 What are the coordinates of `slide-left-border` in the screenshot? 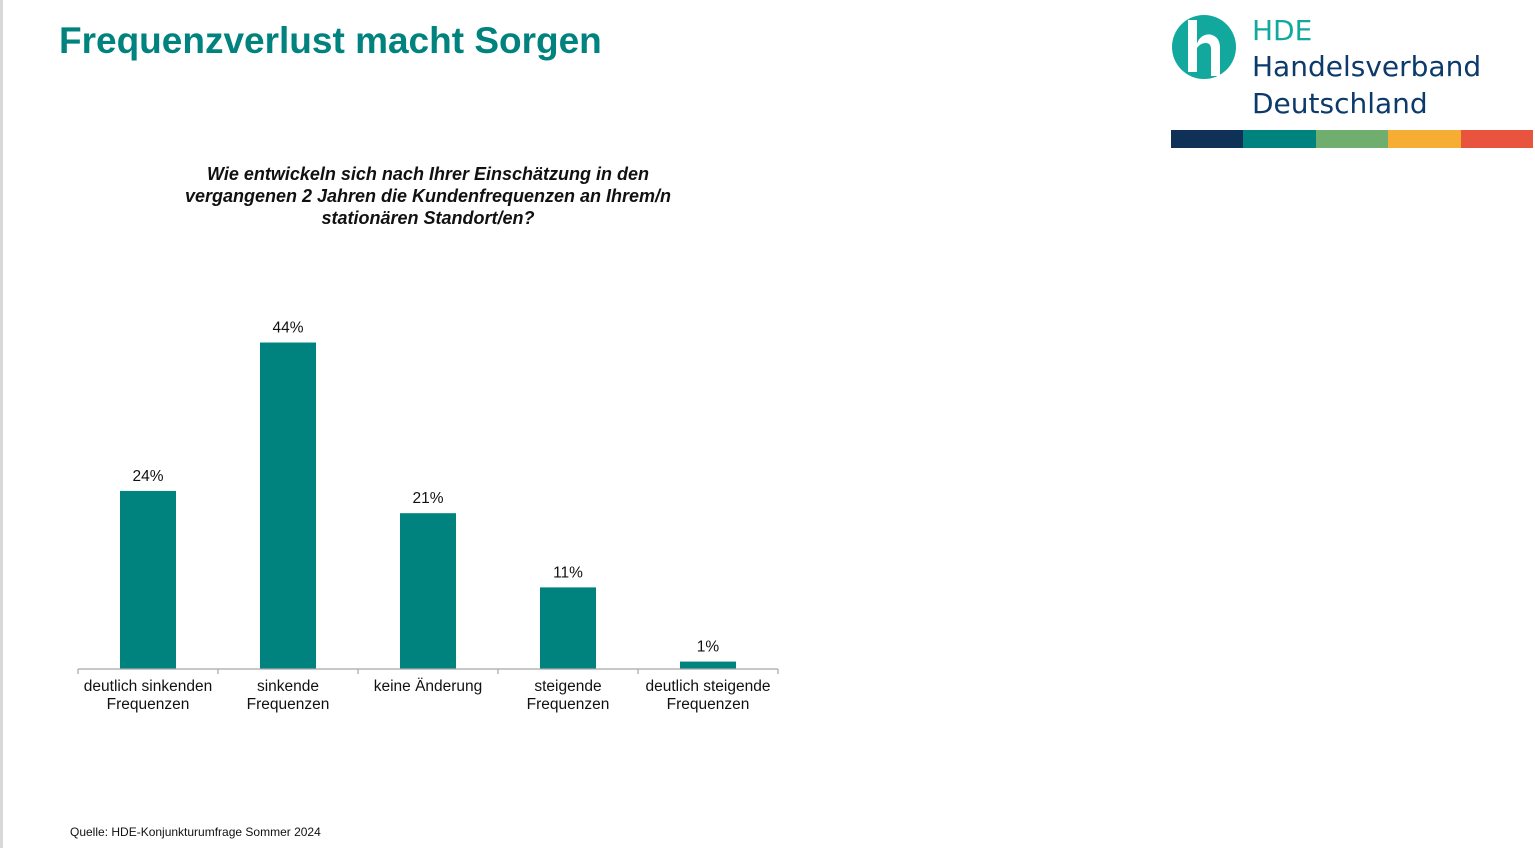 It's located at (1, 424).